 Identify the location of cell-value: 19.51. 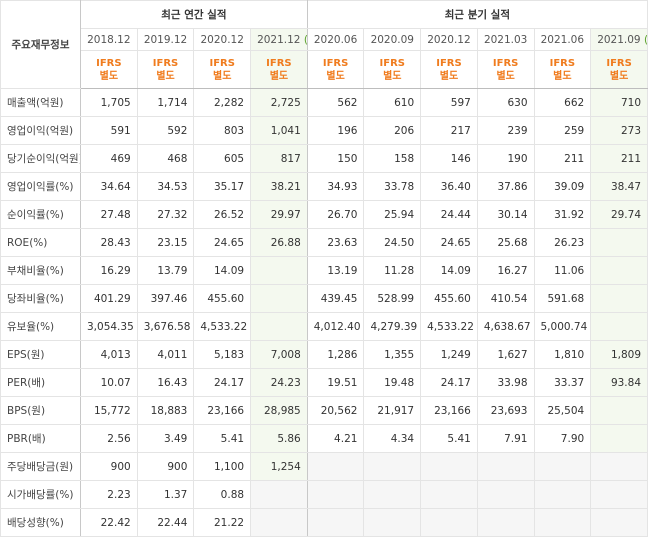
(335, 382).